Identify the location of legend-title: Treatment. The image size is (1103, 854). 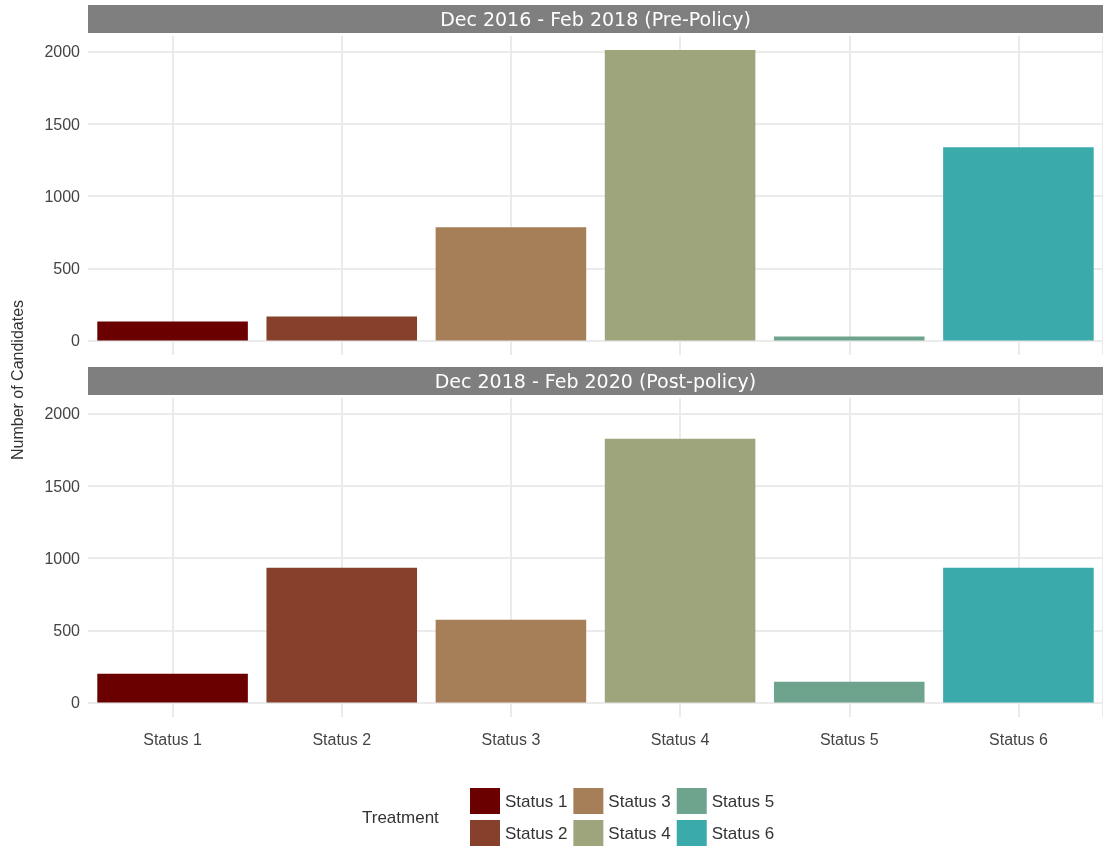
(401, 817).